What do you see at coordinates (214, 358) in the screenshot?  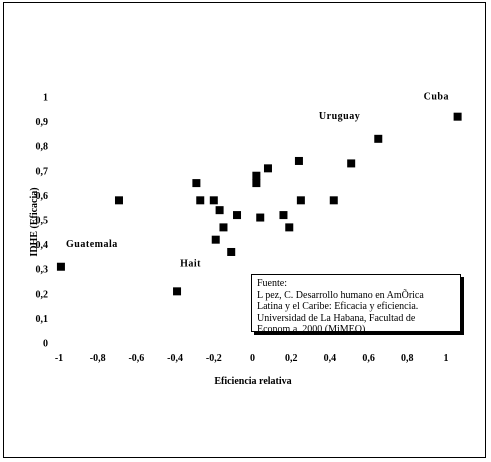 I see `x-tick-label: -0,2` at bounding box center [214, 358].